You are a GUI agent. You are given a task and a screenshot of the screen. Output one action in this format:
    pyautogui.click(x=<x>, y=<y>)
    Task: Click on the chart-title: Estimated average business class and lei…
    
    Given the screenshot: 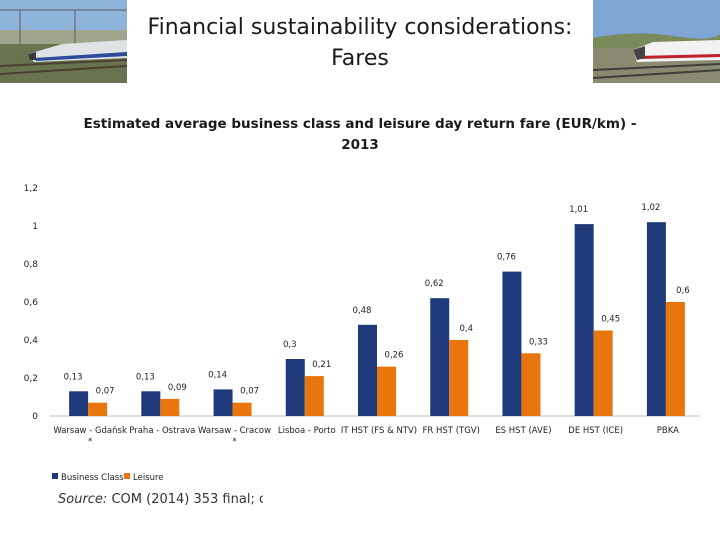 What is the action you would take?
    pyautogui.click(x=360, y=135)
    